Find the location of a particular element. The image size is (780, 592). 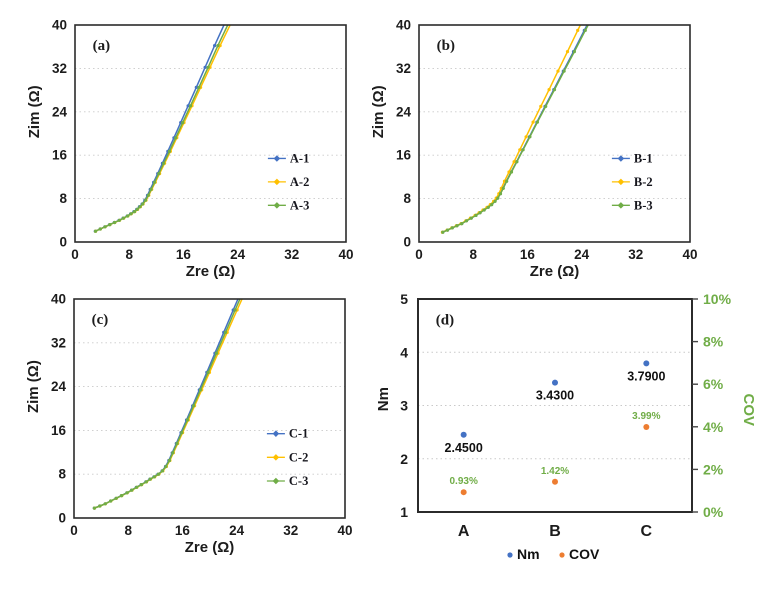

left-tick-label: 2 is located at coordinates (404, 459).